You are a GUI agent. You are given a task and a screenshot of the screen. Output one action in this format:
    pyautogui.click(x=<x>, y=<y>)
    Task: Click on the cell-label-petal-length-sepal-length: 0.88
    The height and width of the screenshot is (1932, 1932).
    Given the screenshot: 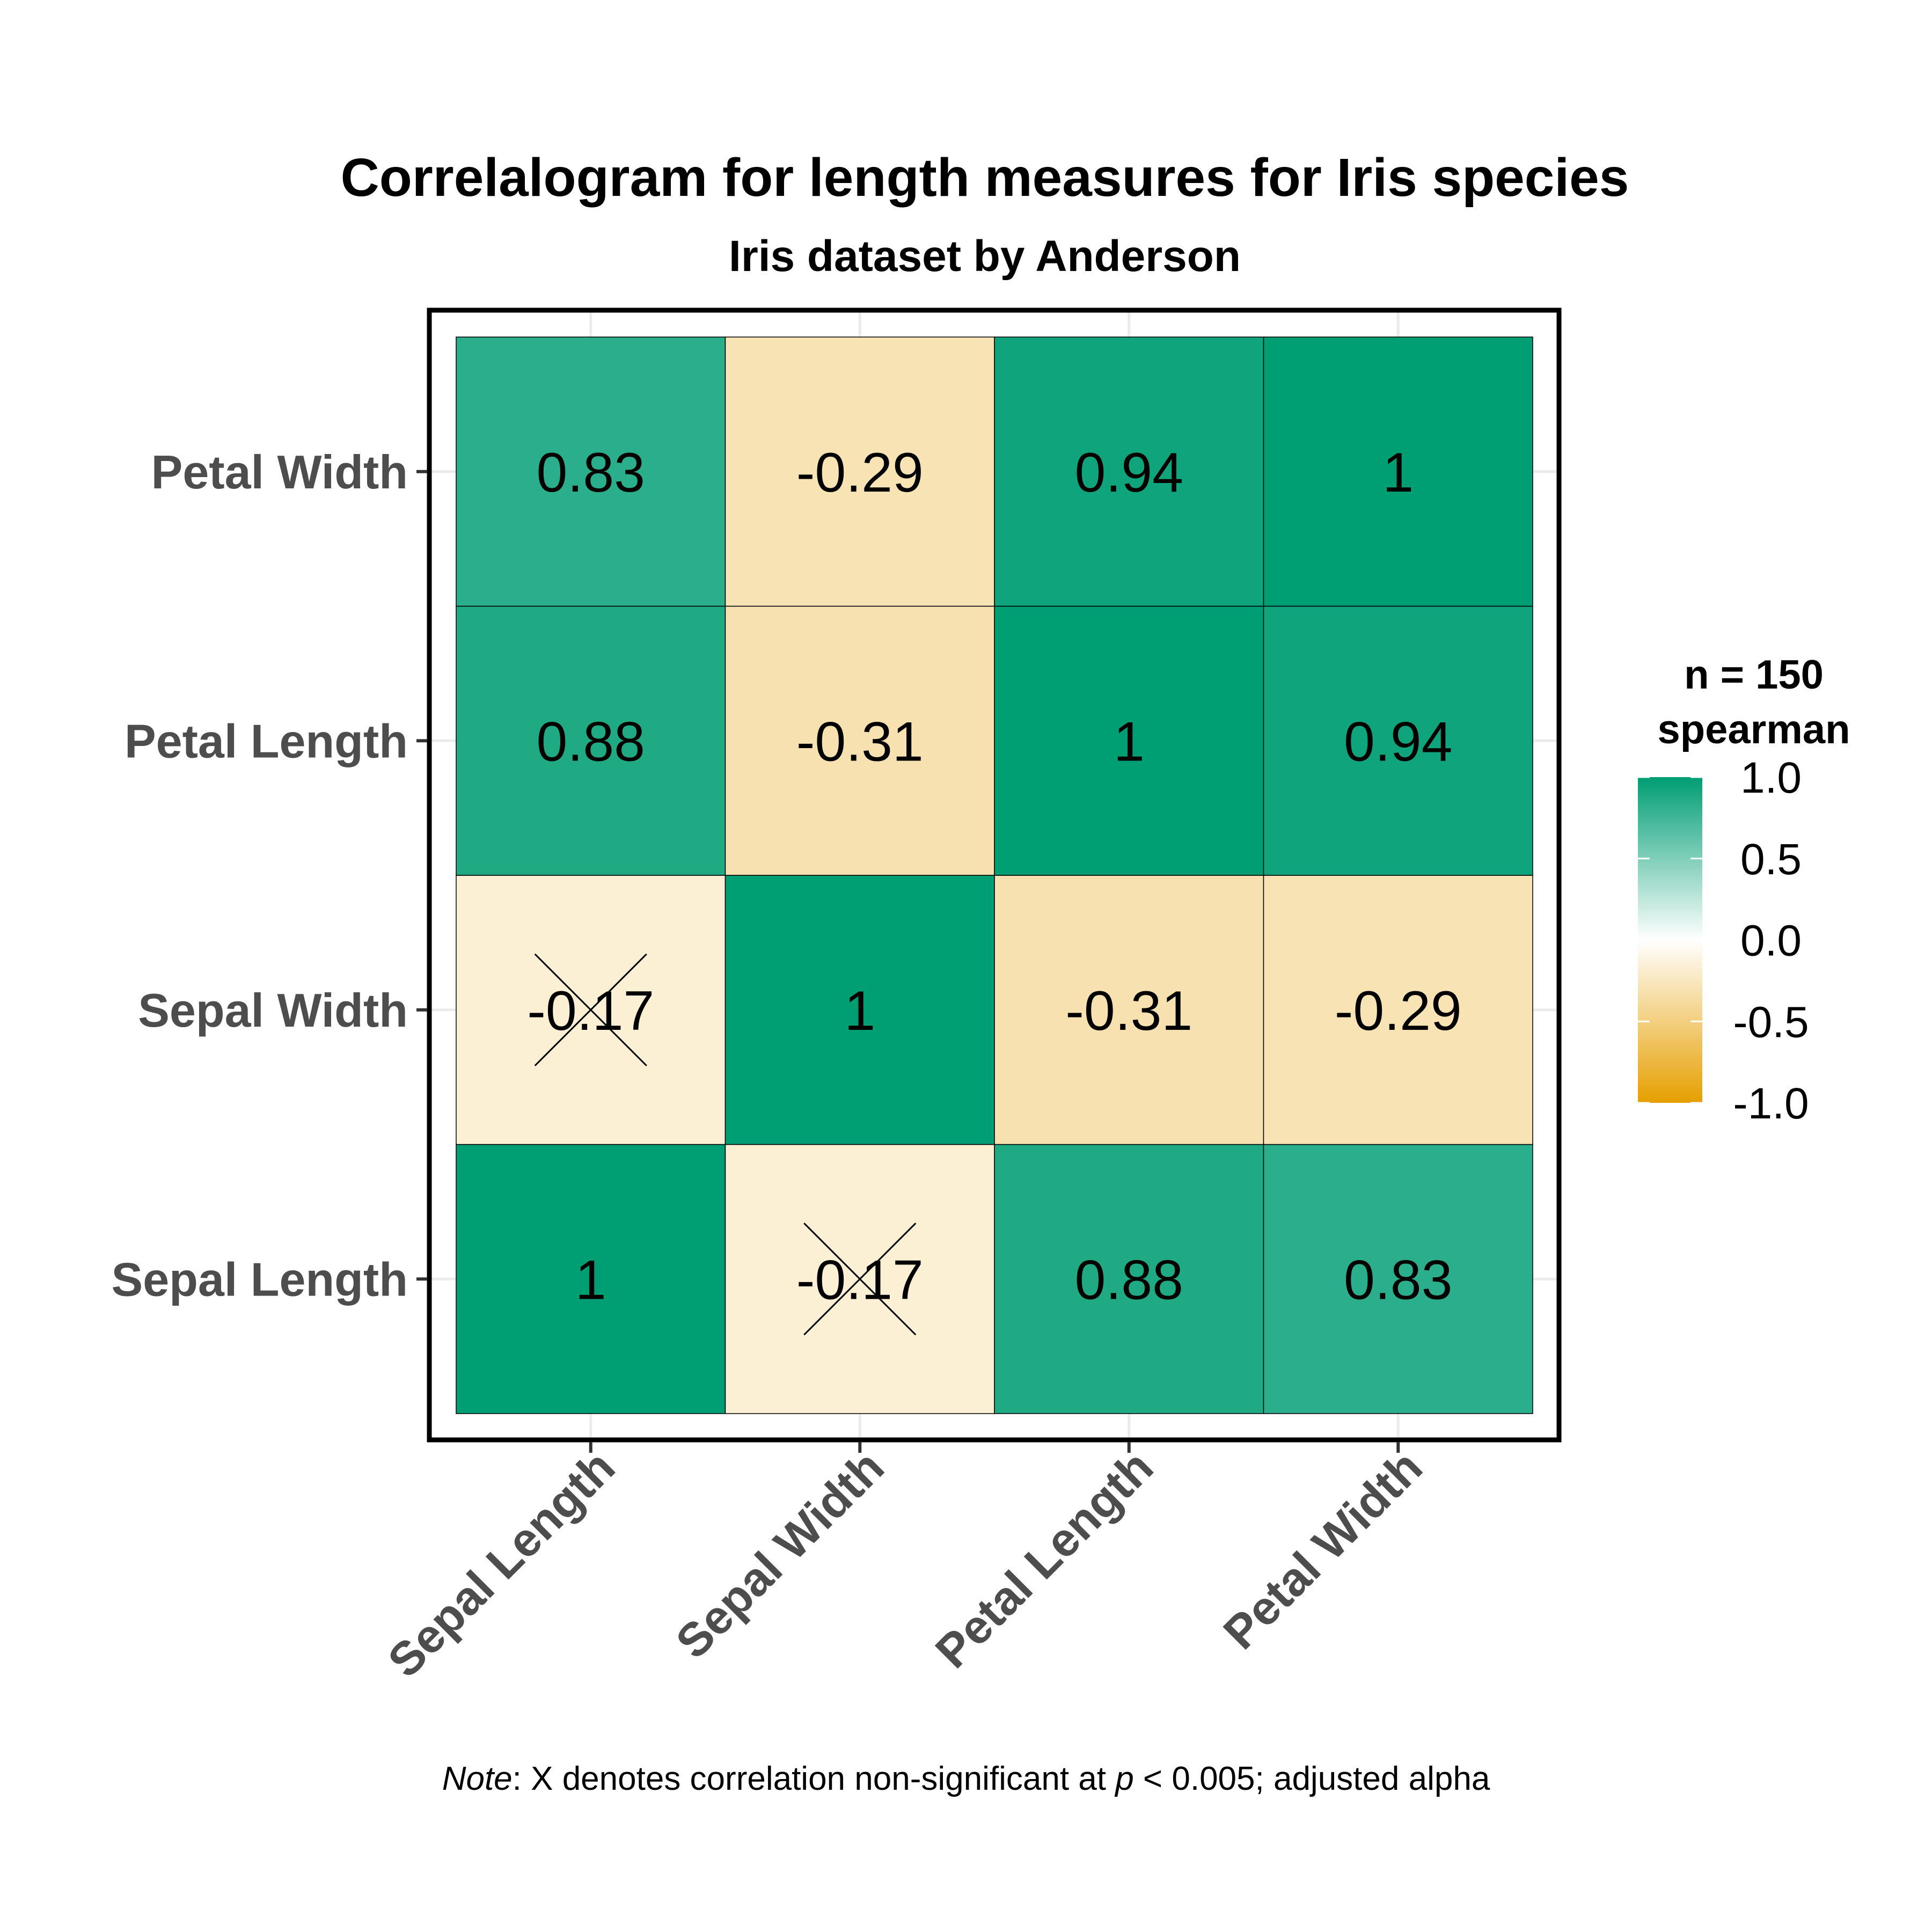 What is the action you would take?
    pyautogui.click(x=1129, y=1280)
    